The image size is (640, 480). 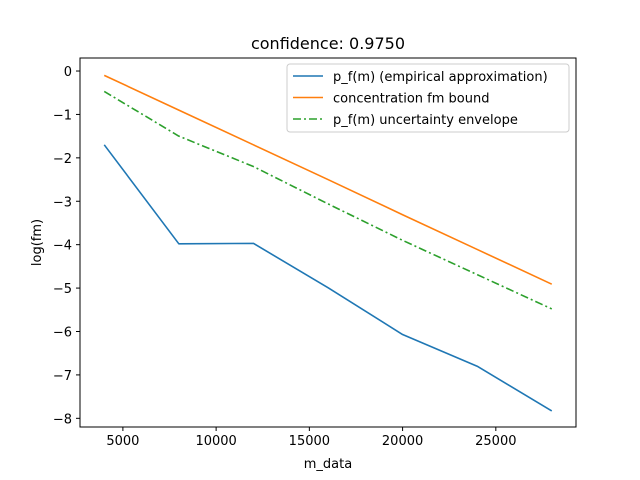 What do you see at coordinates (328, 464) in the screenshot?
I see `x-axis-label: m_data` at bounding box center [328, 464].